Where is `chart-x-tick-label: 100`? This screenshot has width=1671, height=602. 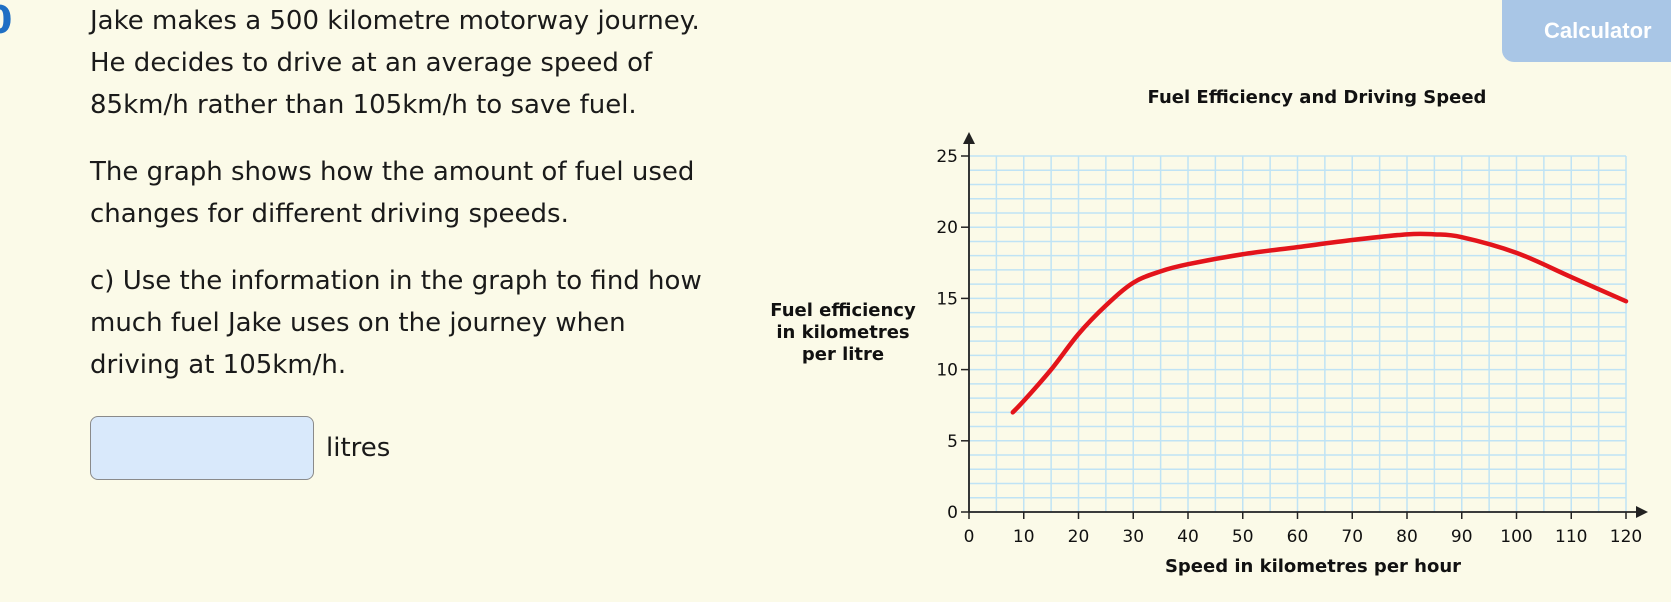 chart-x-tick-label: 100 is located at coordinates (1516, 537).